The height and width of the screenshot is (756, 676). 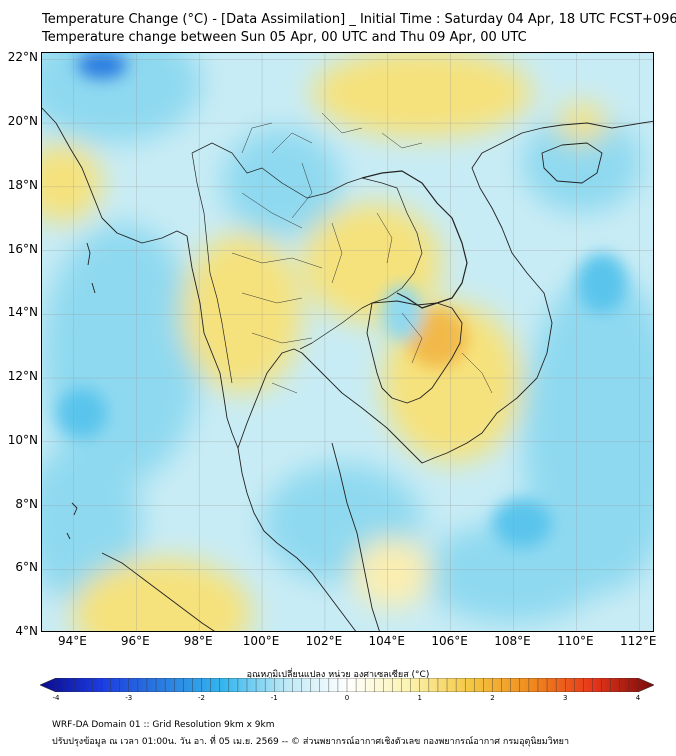 What do you see at coordinates (638, 641) in the screenshot?
I see `longitude-label: 112°E` at bounding box center [638, 641].